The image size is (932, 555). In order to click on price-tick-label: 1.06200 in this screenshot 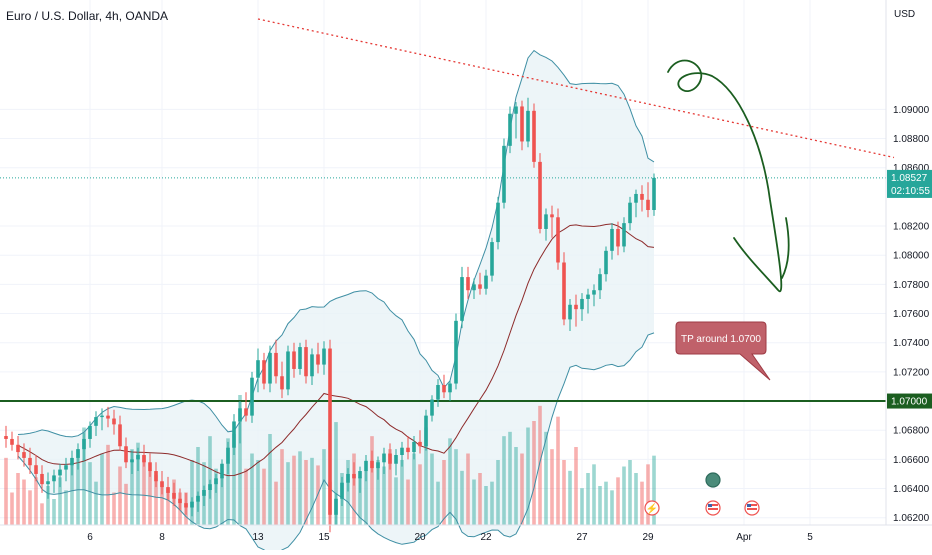, I will do `click(911, 518)`.